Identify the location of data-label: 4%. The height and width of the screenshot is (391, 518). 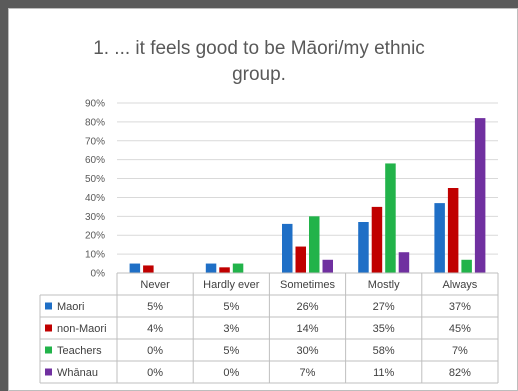
(155, 329).